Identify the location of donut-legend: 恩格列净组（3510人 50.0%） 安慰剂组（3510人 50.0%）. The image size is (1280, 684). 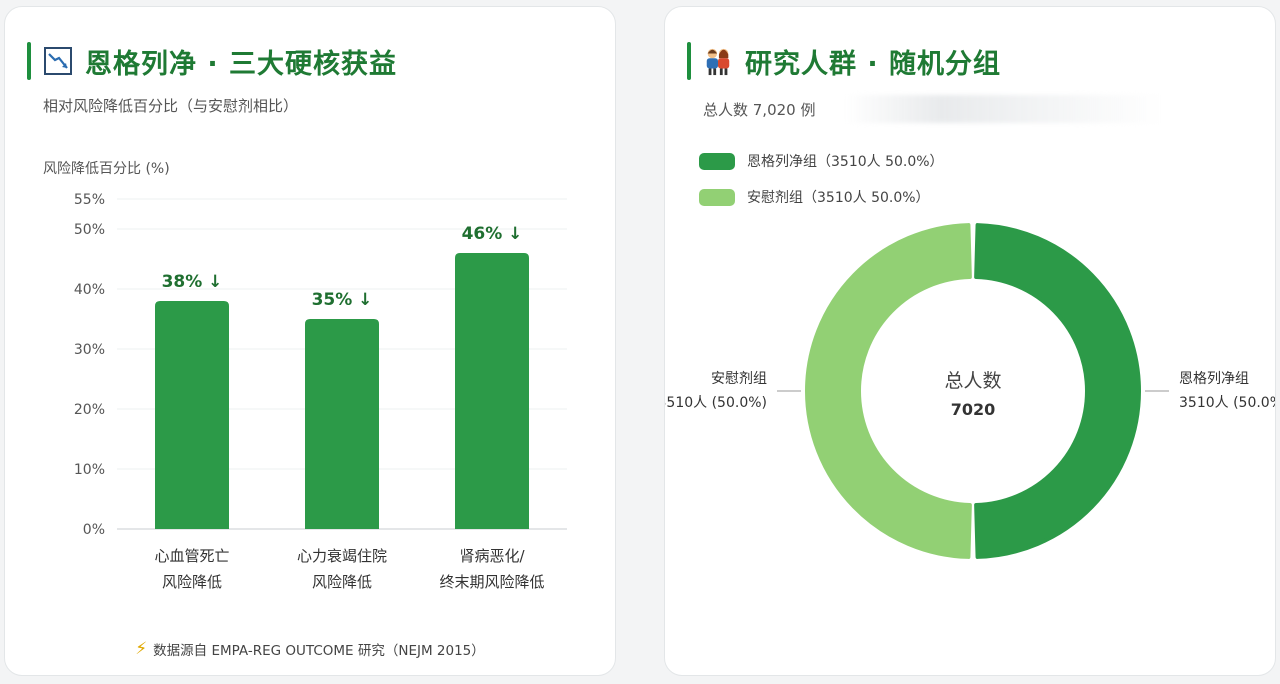
(821, 179).